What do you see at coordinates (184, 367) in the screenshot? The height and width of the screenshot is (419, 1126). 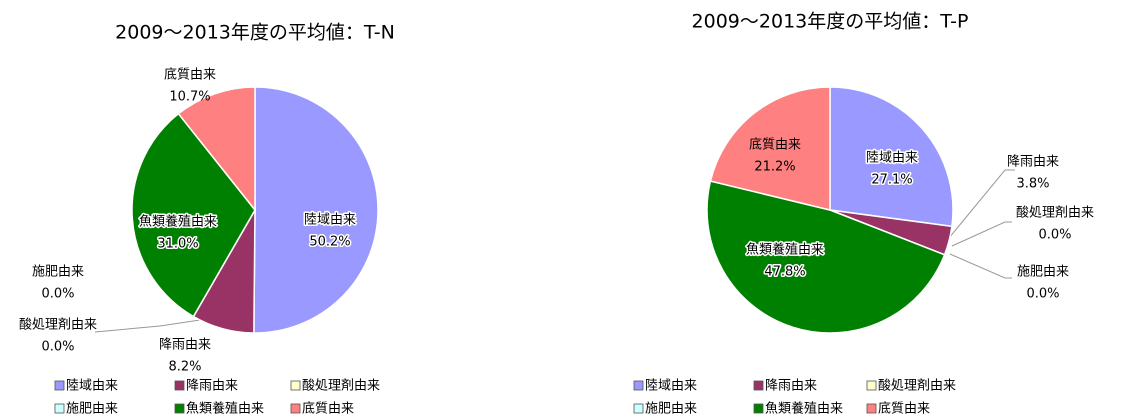 I see `slice-value-label: 8.2%` at bounding box center [184, 367].